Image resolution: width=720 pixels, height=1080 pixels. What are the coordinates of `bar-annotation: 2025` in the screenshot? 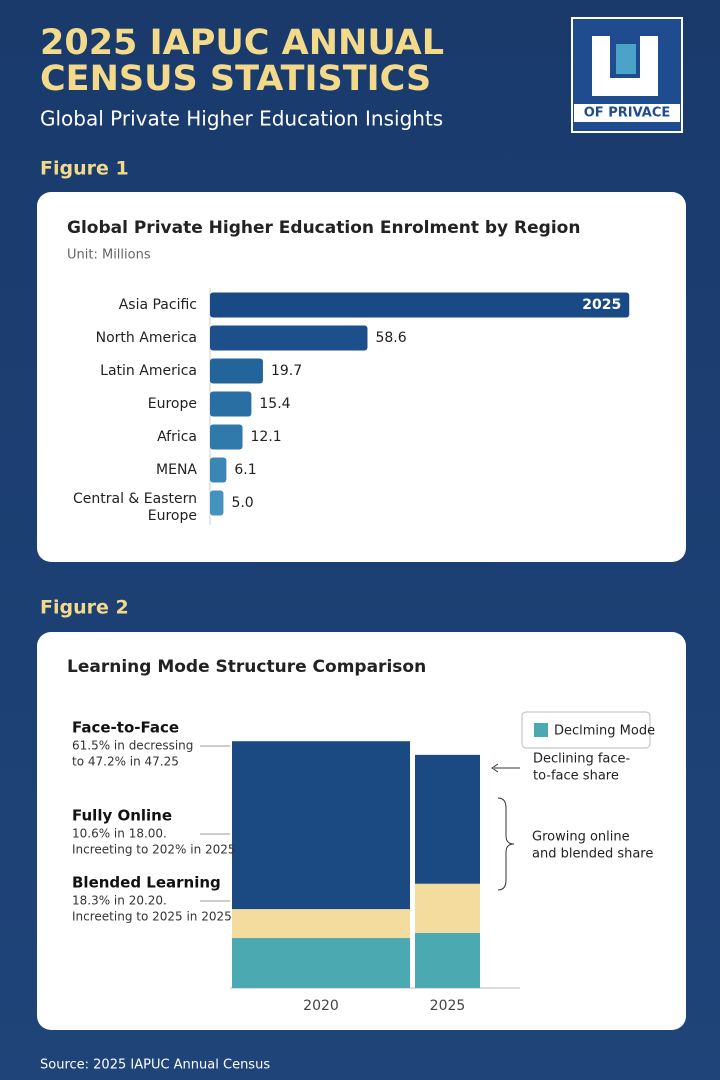 It's located at (601, 305).